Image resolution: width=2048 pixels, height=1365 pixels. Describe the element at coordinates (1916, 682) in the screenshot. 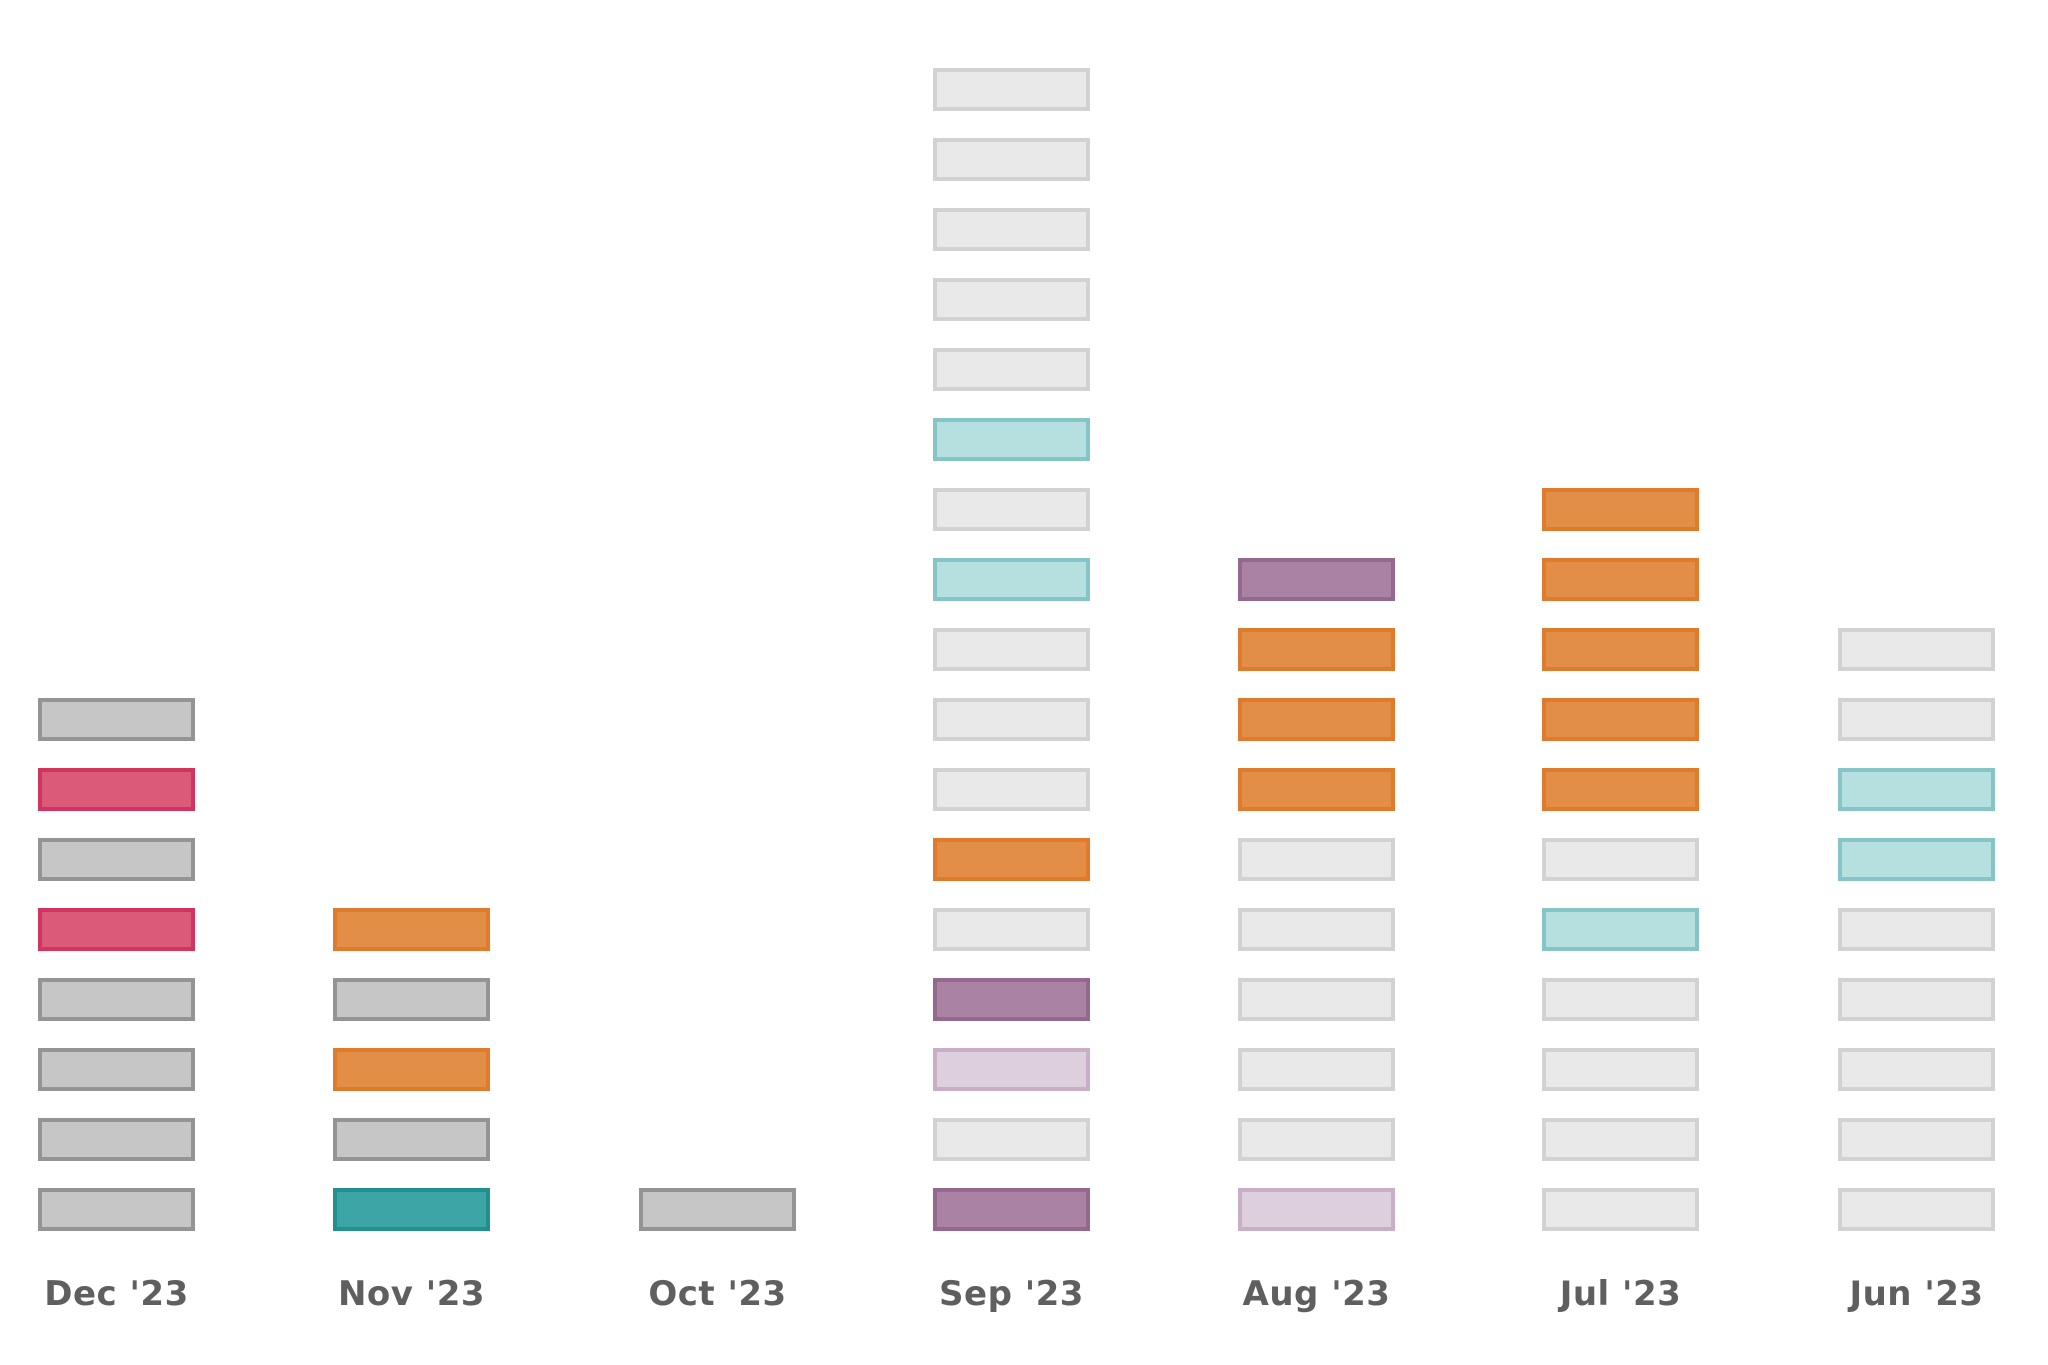

I see `column-jun-23: Jun '23` at that location.